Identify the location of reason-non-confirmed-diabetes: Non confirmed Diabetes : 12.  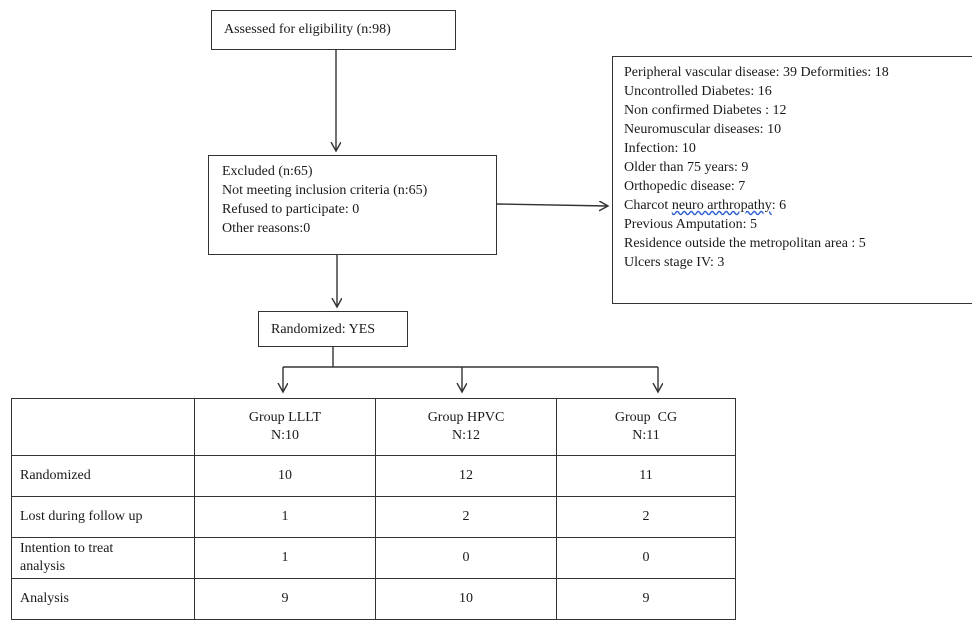
(705, 110).